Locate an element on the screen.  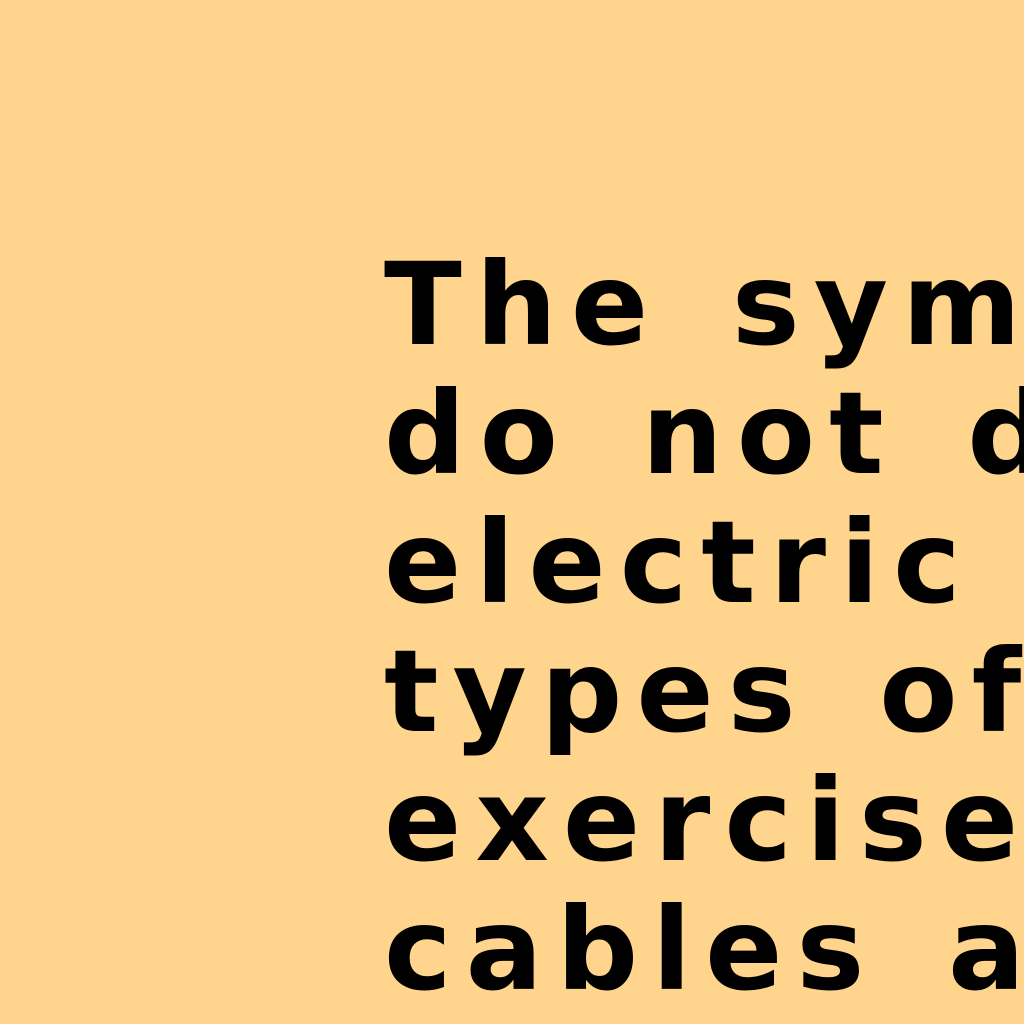
text-line-5: exercise c is located at coordinates (704, 820).